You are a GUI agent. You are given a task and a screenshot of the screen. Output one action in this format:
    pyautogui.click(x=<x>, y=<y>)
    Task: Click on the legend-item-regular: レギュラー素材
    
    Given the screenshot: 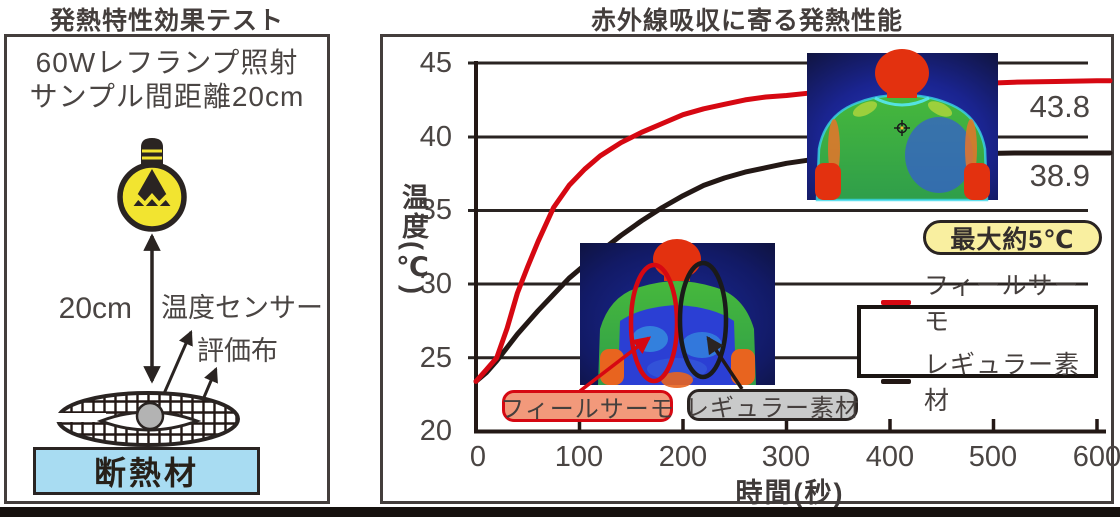 What is the action you would take?
    pyautogui.click(x=987, y=381)
    